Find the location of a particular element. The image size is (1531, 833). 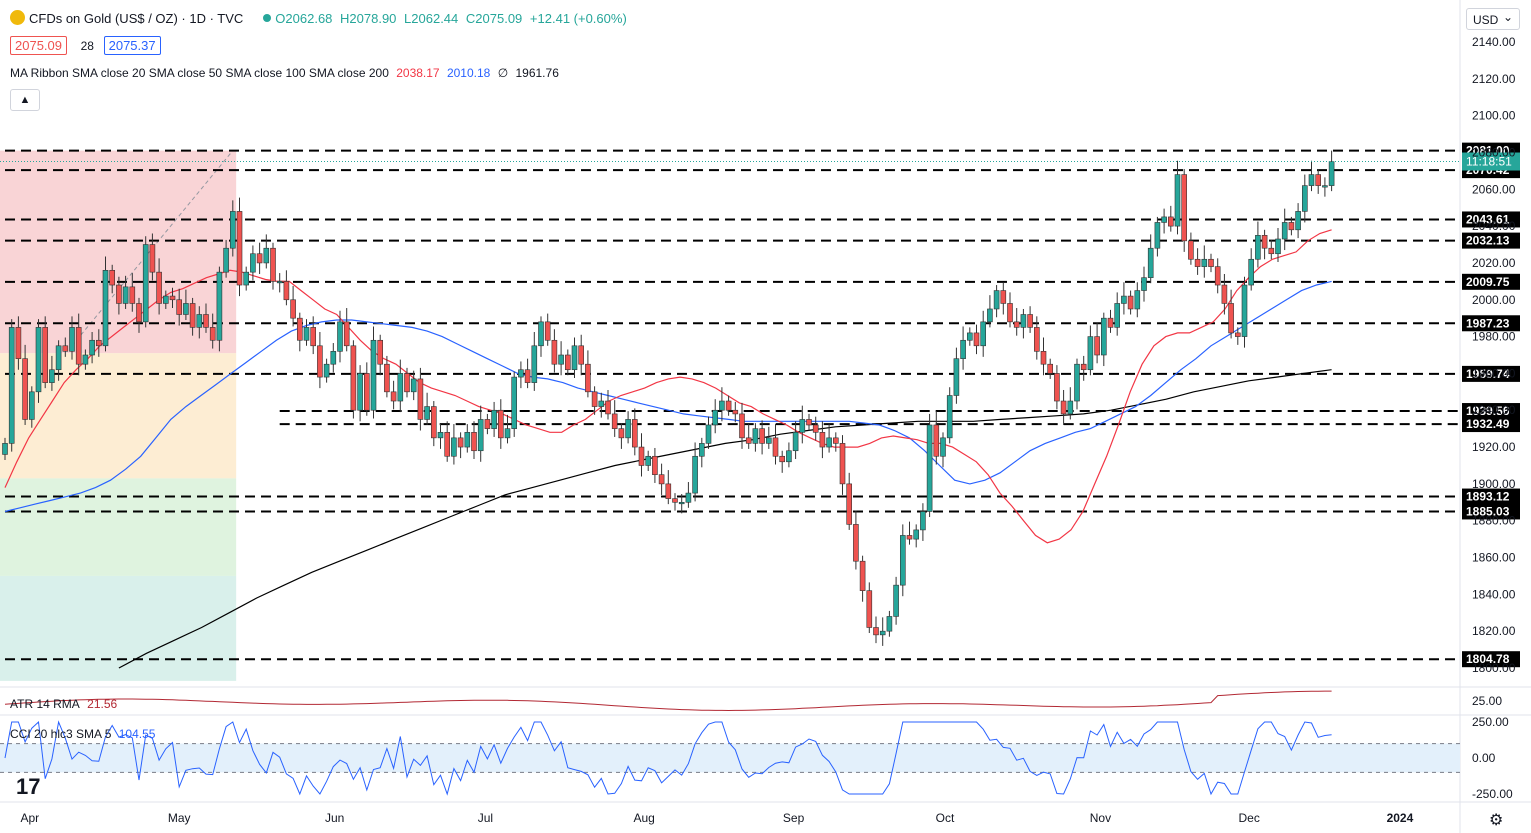

date-tick-3: Jul is located at coordinates (485, 818).